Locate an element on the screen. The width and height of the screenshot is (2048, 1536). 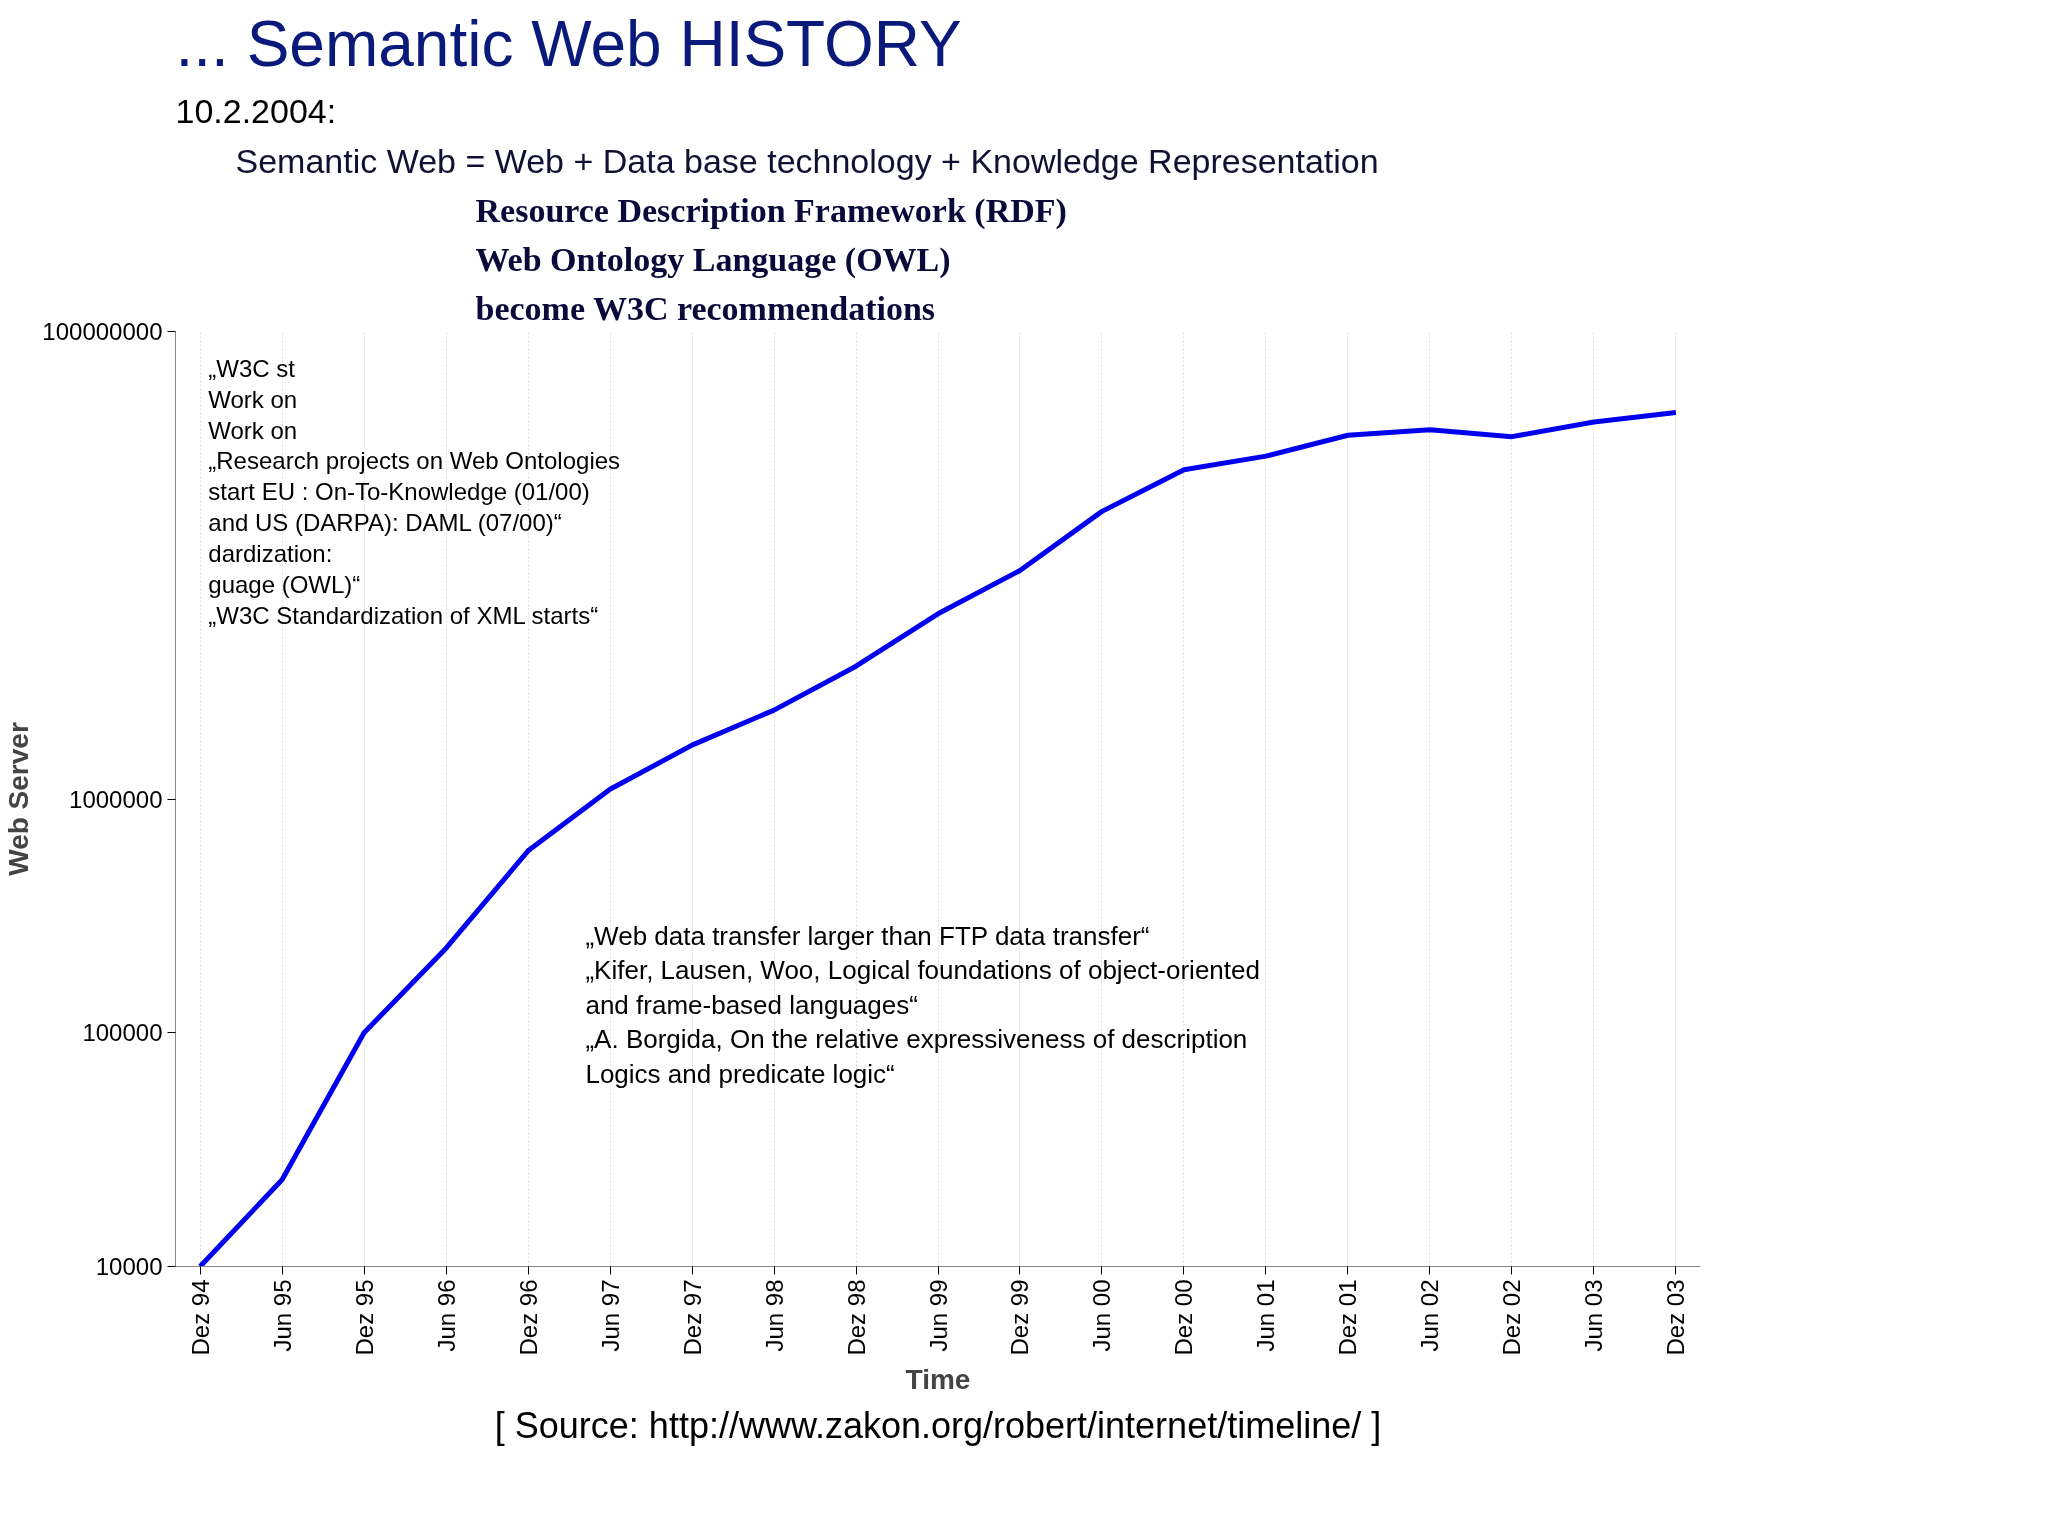
x-tick-label: Dez 97 is located at coordinates (692, 1317).